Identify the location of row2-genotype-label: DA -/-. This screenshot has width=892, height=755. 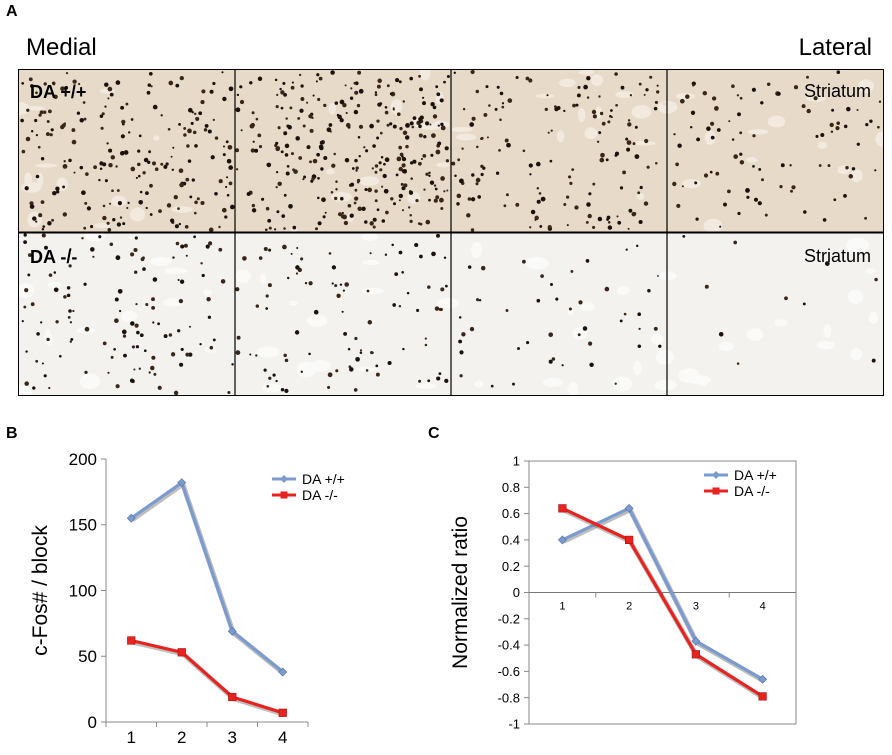
(54, 257).